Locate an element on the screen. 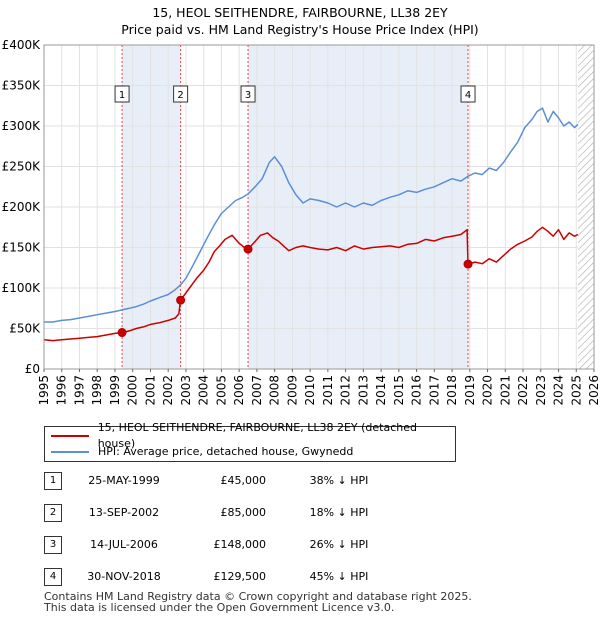 This screenshot has width=600, height=620. x-tick-label: 2000 is located at coordinates (133, 390).